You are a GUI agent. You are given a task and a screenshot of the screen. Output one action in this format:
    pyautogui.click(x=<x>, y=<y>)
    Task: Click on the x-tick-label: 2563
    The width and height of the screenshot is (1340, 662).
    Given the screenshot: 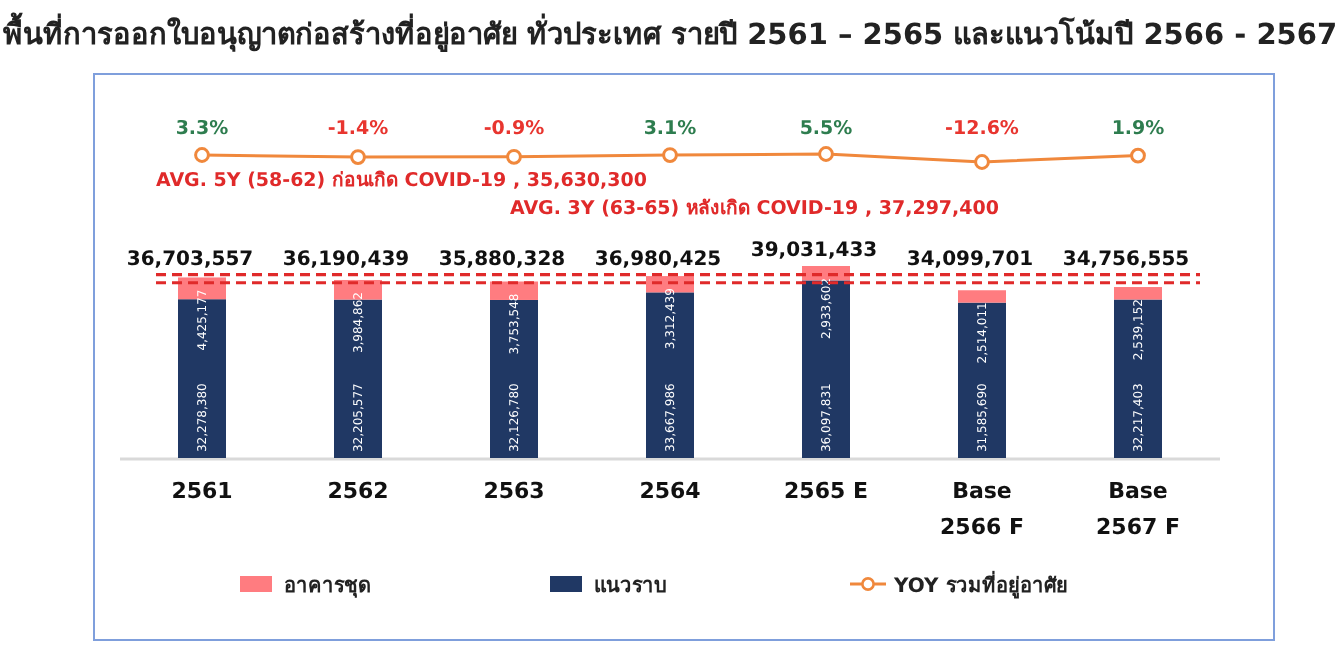 What is the action you would take?
    pyautogui.click(x=514, y=491)
    